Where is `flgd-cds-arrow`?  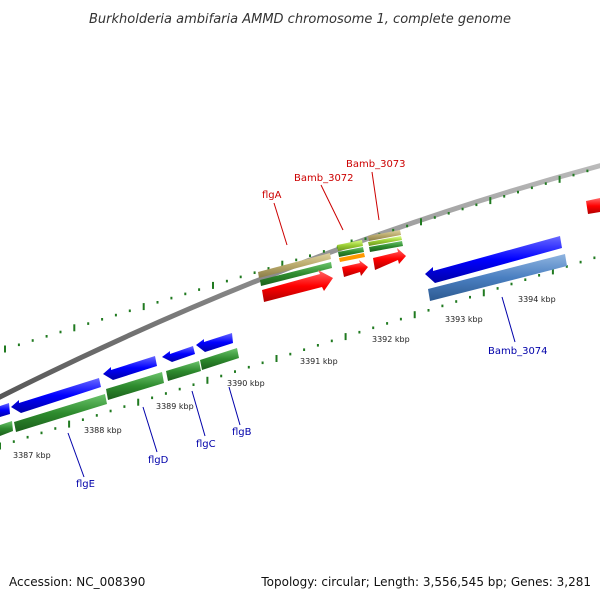
flgd-cds-arrow is located at coordinates (130, 368).